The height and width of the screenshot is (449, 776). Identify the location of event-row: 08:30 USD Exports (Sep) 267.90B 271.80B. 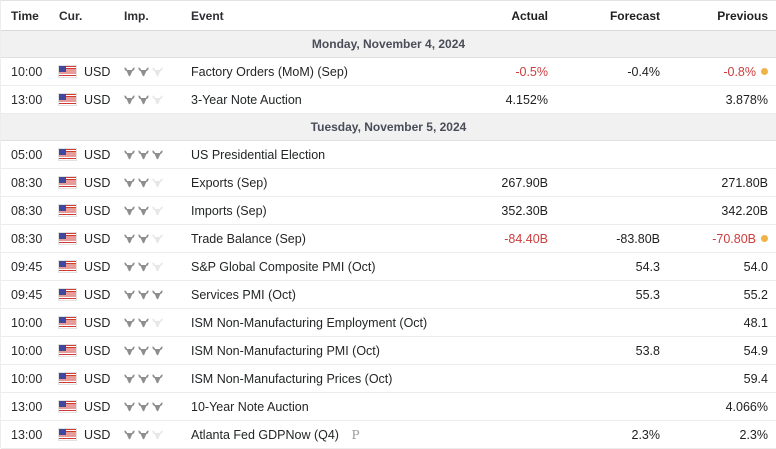
(388, 183).